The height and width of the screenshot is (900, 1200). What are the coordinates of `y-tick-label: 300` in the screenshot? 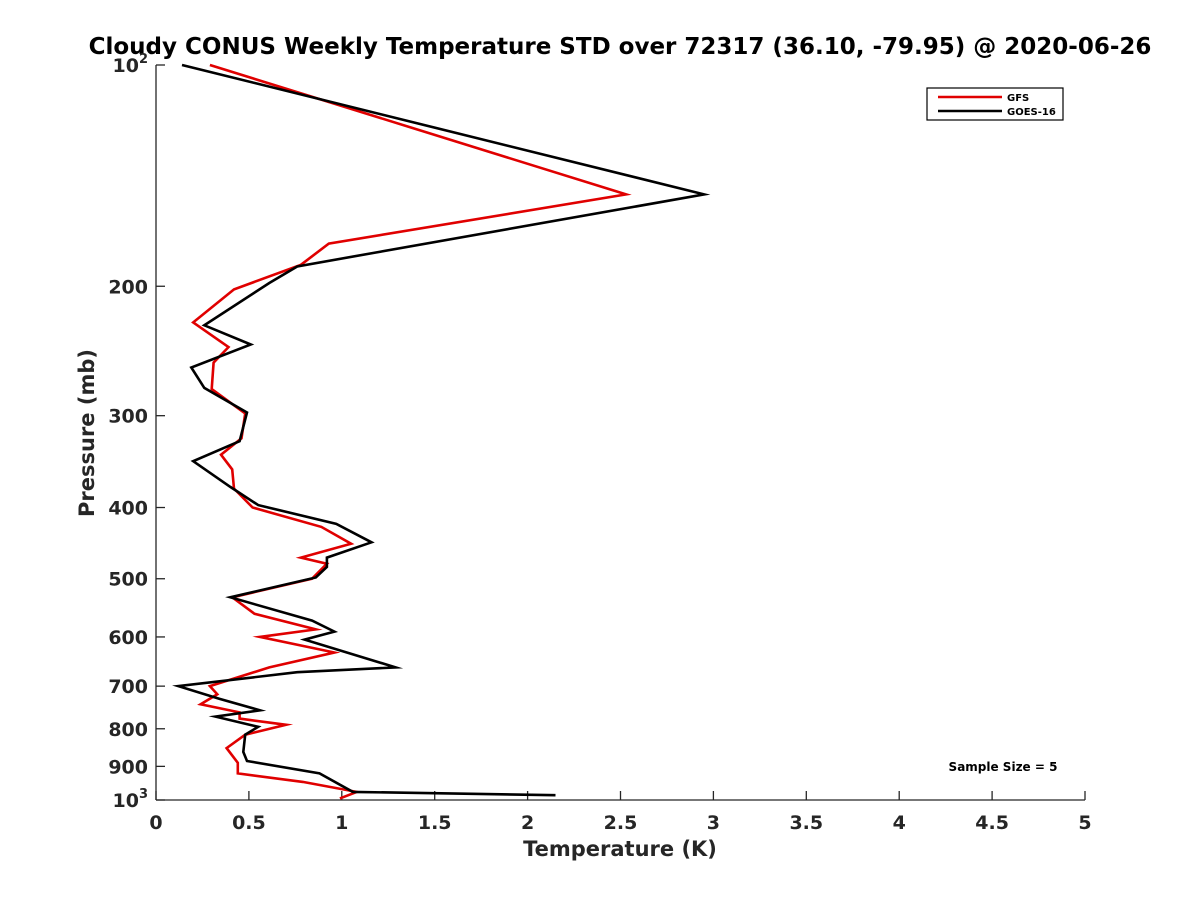 It's located at (128, 417).